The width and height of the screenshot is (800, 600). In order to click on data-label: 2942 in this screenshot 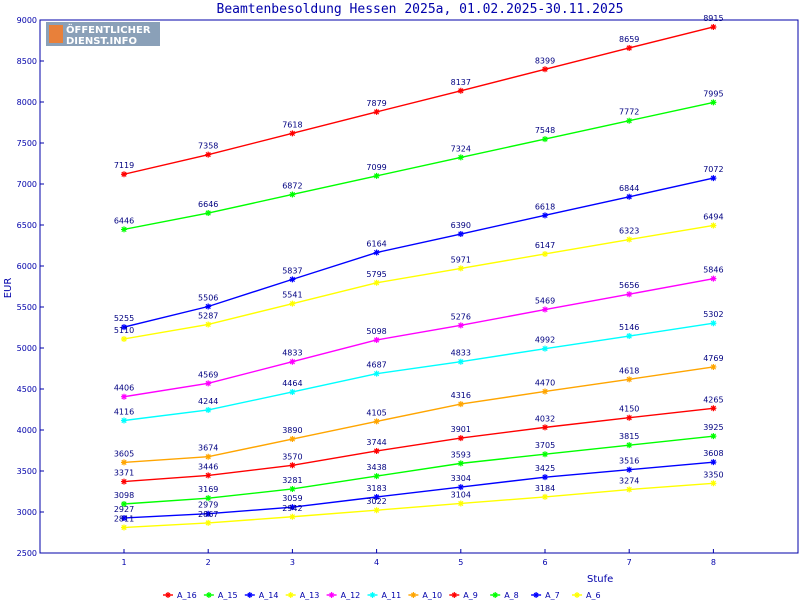, I will do `click(292, 508)`.